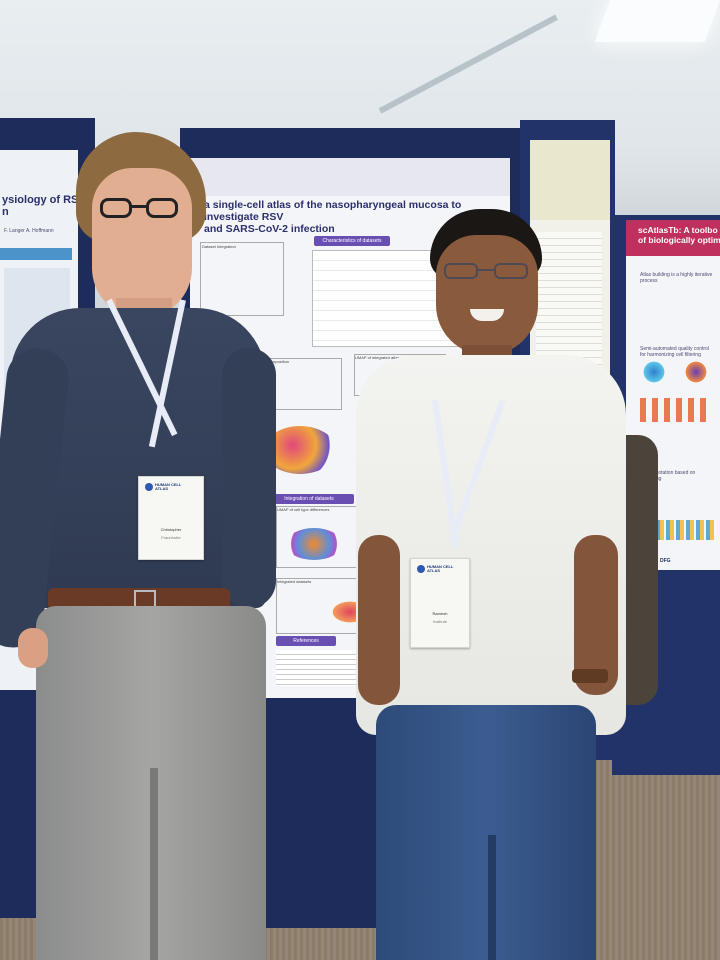 Image resolution: width=720 pixels, height=960 pixels. What do you see at coordinates (665, 561) in the screenshot?
I see `poster-right-2-footer-logo: DFG` at bounding box center [665, 561].